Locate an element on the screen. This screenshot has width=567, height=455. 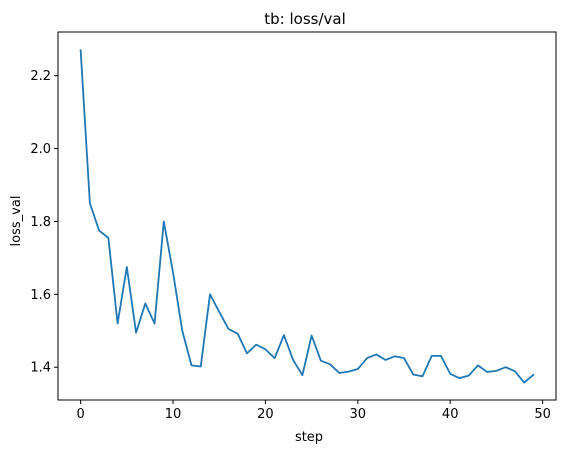
x-tick-label: 0 is located at coordinates (80, 414).